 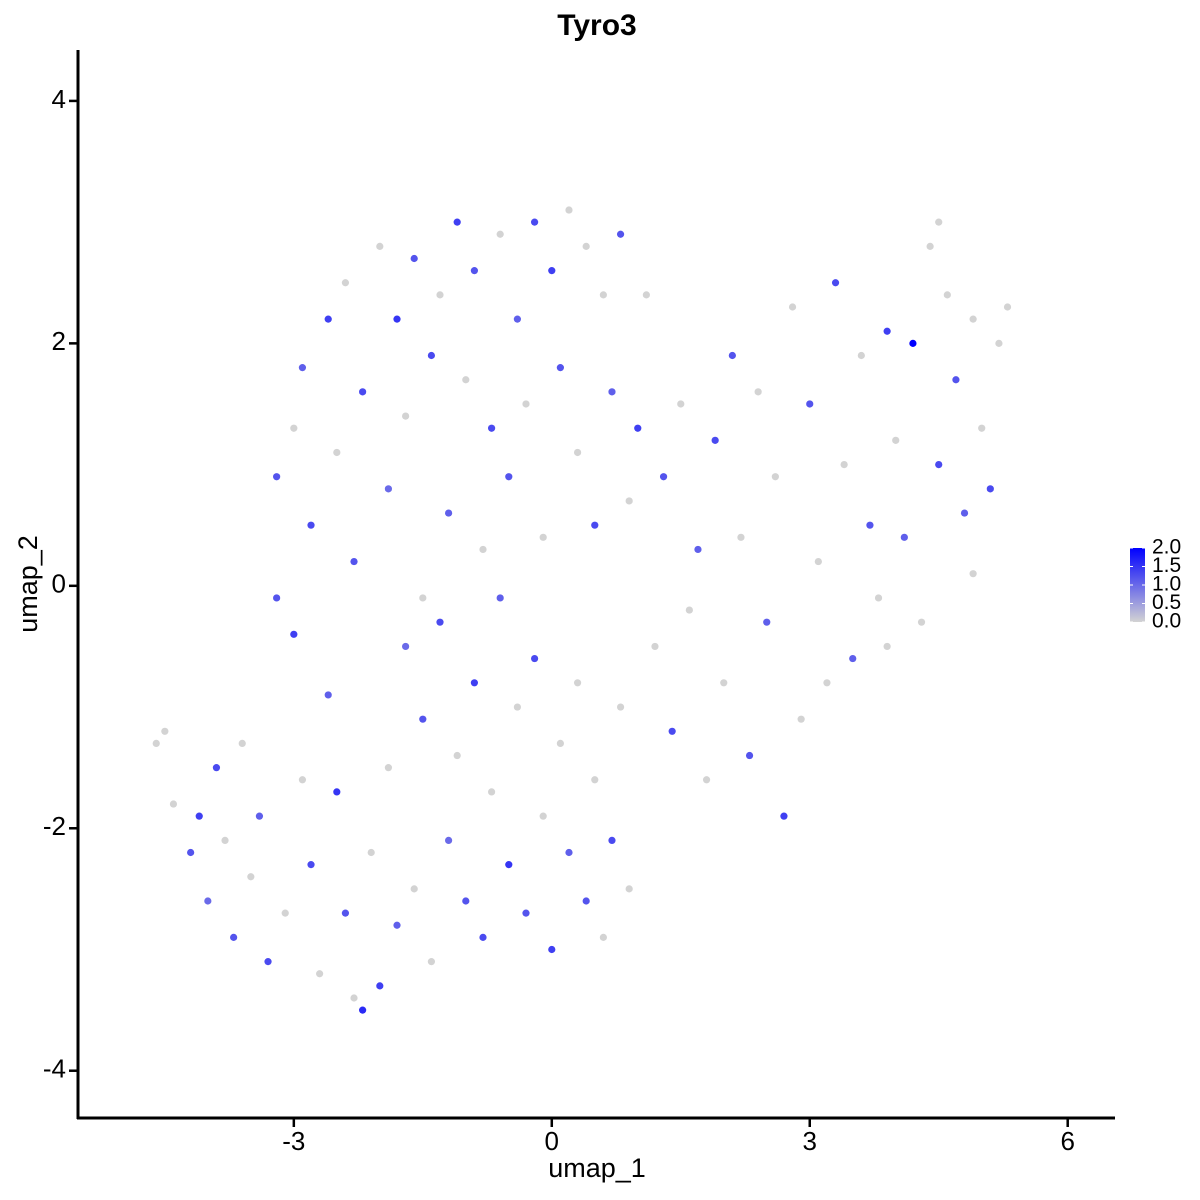 I want to click on colorbar-label: 0.5, so click(x=1166, y=602).